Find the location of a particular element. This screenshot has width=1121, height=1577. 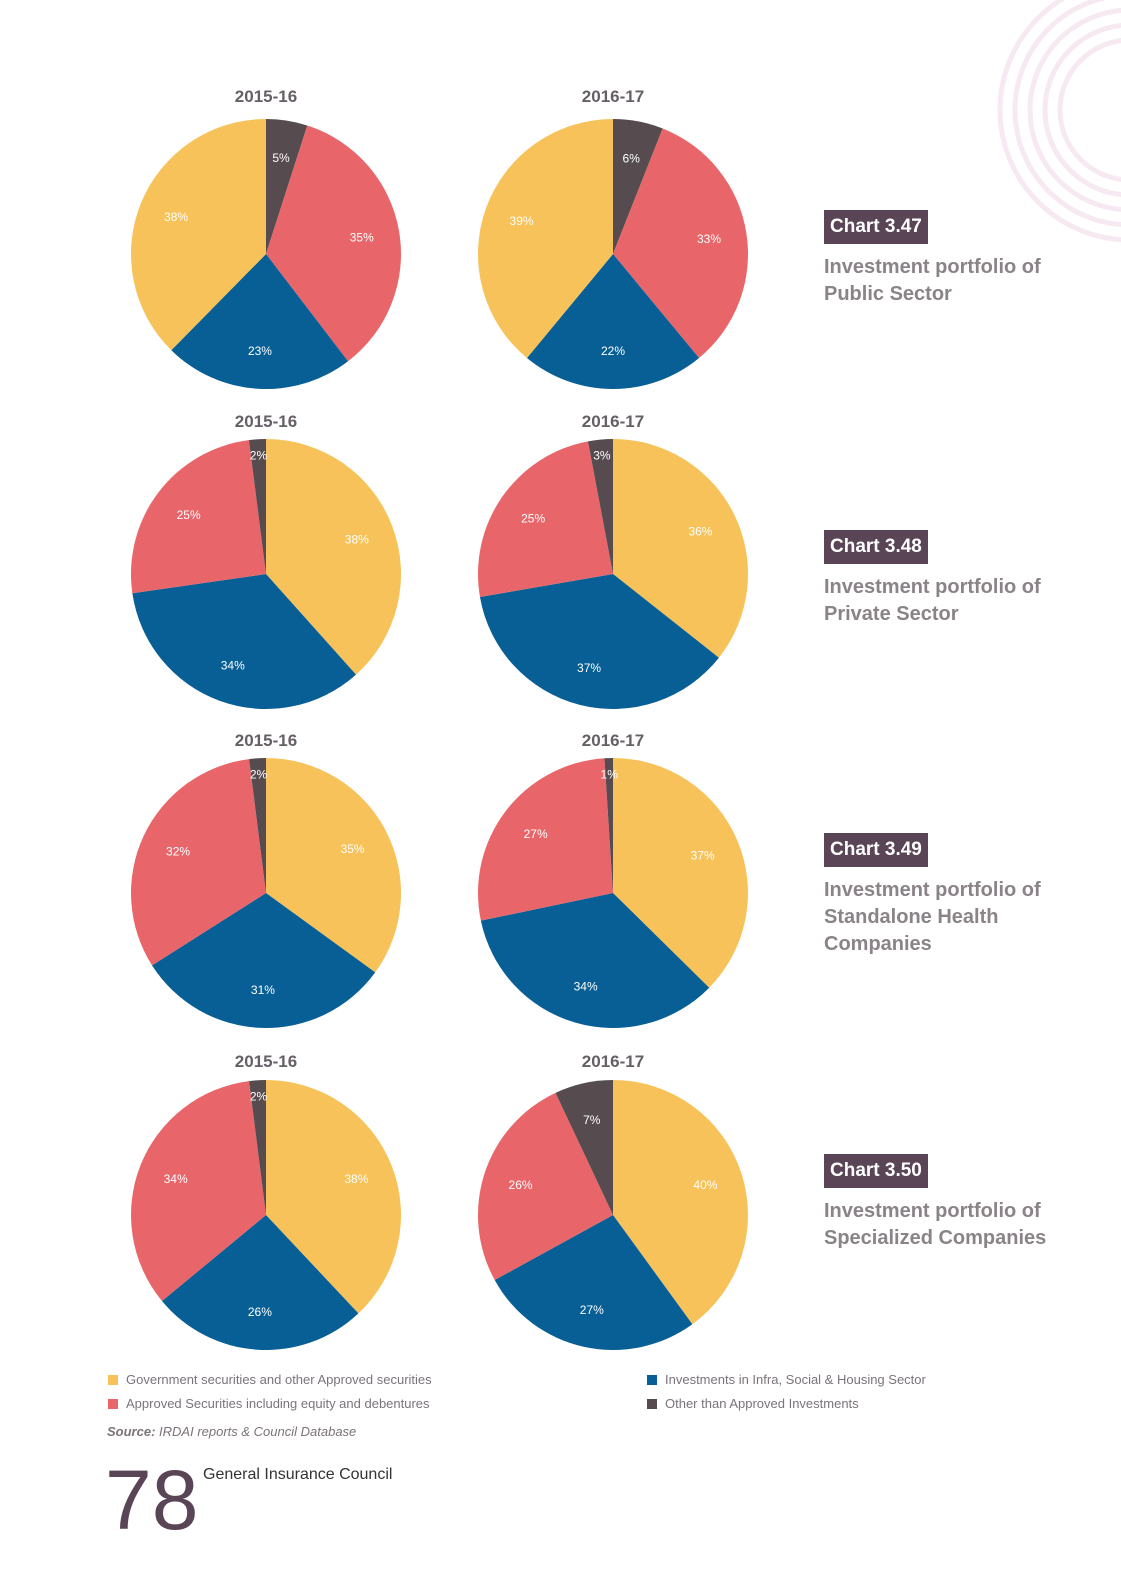

publisher-name: General Insurance Council is located at coordinates (298, 1474).